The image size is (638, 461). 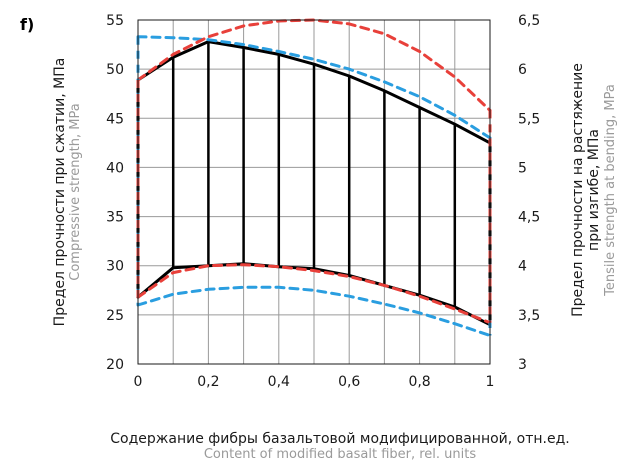 I want to click on y-left-tick-label: 50, so click(x=115, y=70).